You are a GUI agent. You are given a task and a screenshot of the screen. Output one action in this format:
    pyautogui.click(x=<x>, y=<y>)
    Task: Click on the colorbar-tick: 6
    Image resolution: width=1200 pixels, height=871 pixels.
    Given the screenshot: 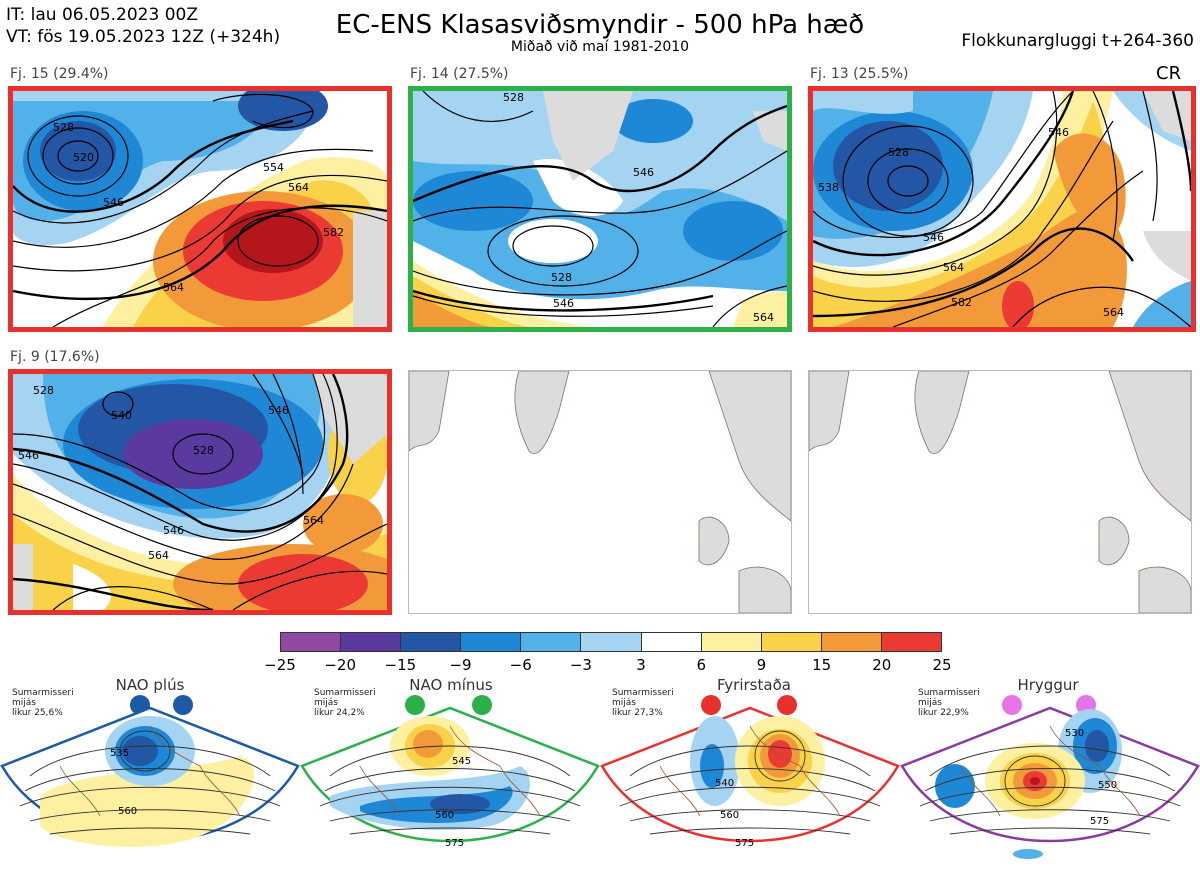 What is the action you would take?
    pyautogui.click(x=701, y=665)
    